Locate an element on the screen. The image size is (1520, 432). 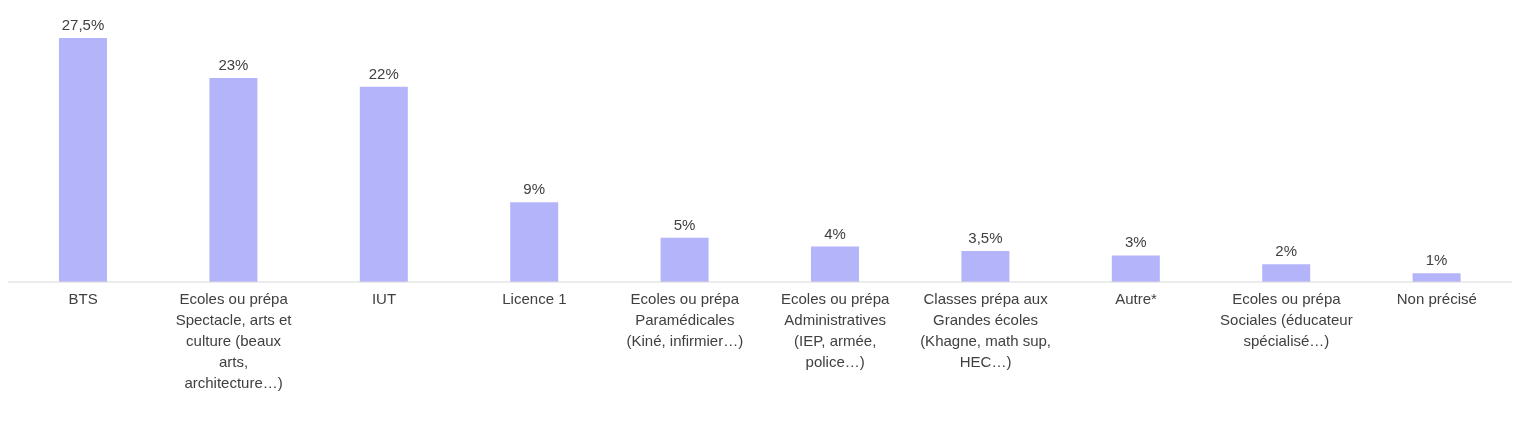
data-label: 2% is located at coordinates (1286, 251).